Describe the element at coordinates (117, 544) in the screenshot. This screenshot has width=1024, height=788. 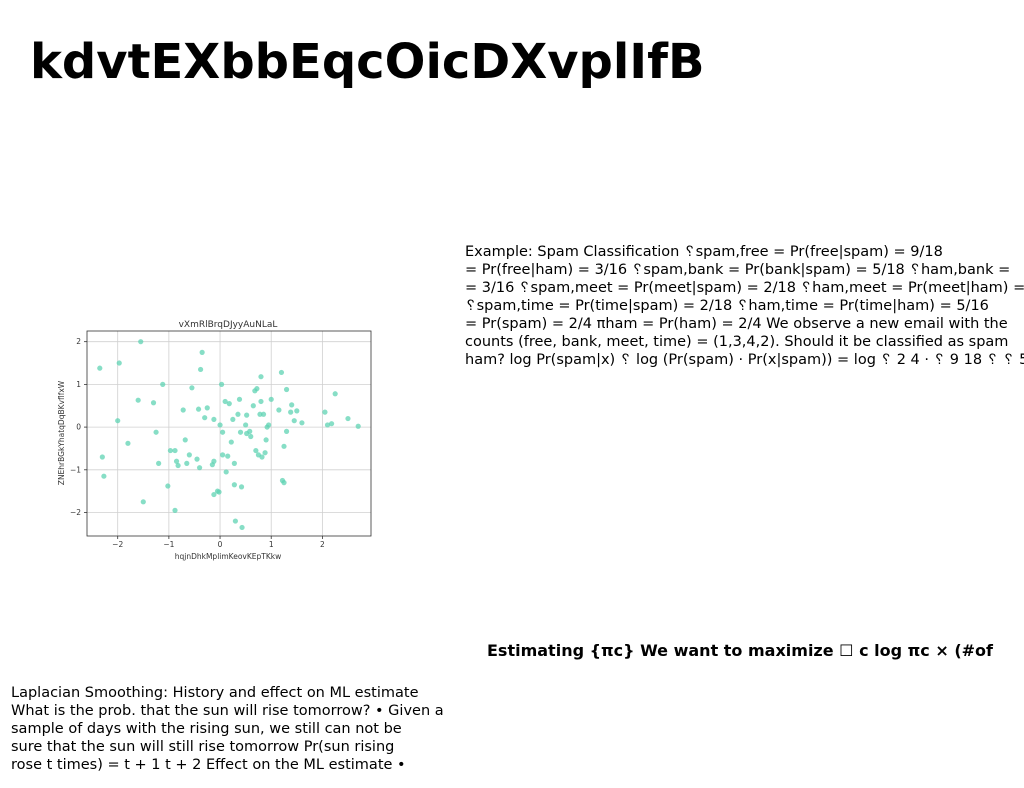
I see `x-tick-label: −2` at that location.